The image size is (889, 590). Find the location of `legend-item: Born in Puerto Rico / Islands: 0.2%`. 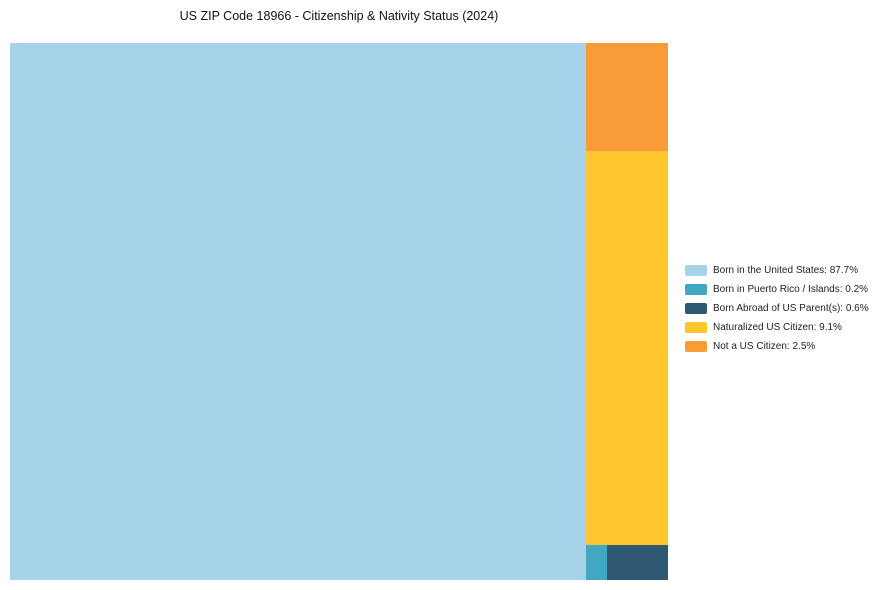

legend-item: Born in Puerto Rico / Islands: 0.2% is located at coordinates (777, 289).